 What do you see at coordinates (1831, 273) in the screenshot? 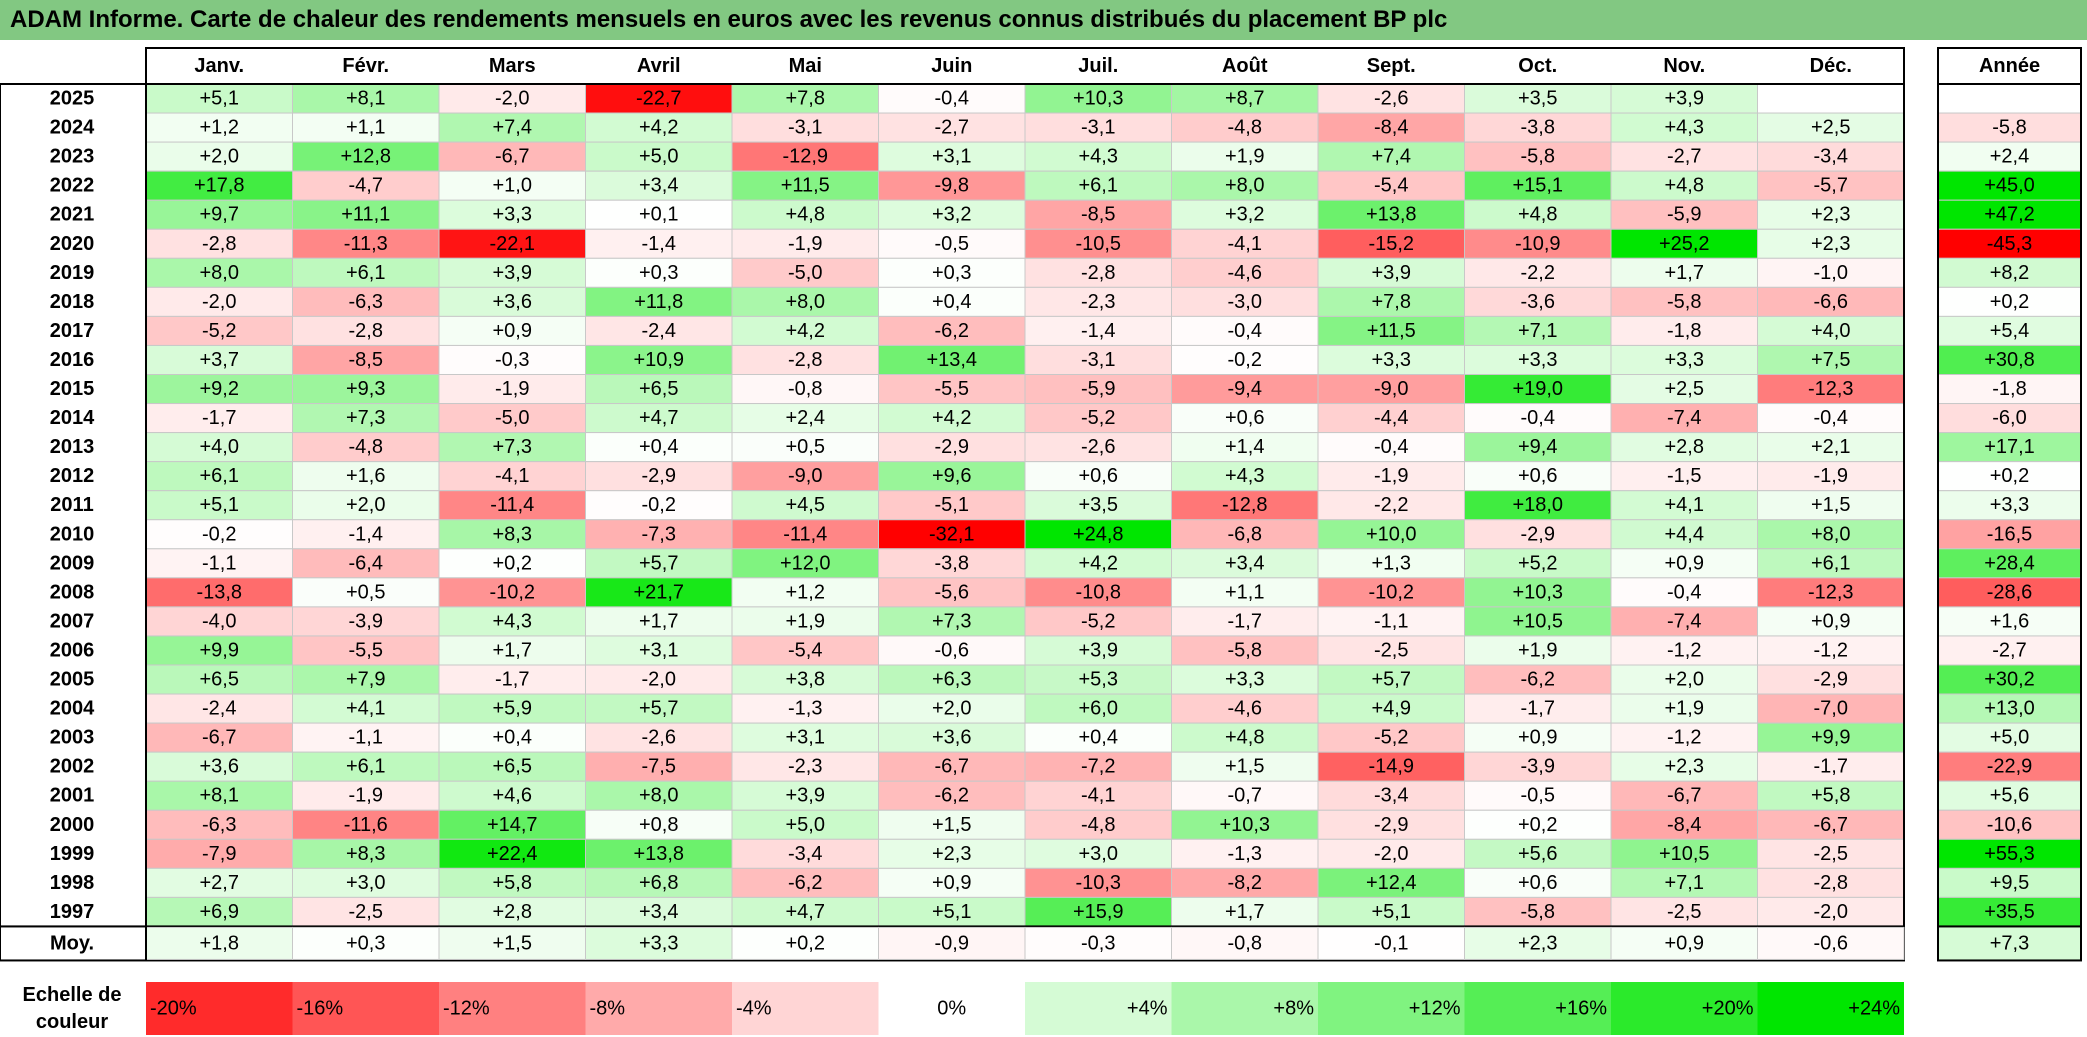
I see `cell-value: -1,0` at bounding box center [1831, 273].